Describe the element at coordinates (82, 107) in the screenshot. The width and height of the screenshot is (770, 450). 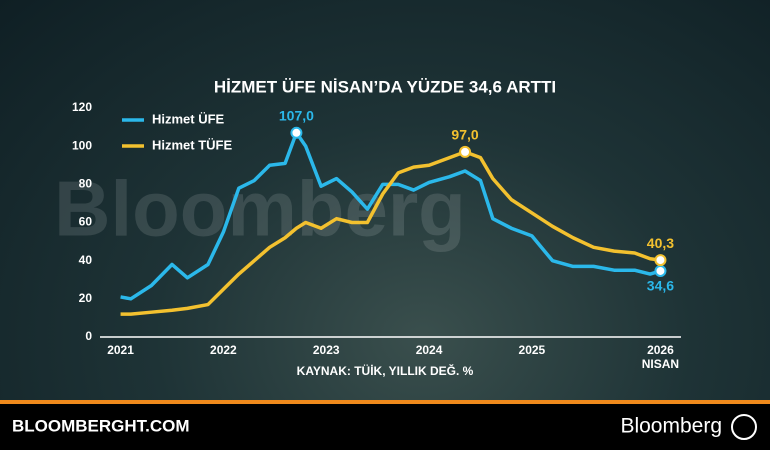
I see `y-tick-label: 120` at that location.